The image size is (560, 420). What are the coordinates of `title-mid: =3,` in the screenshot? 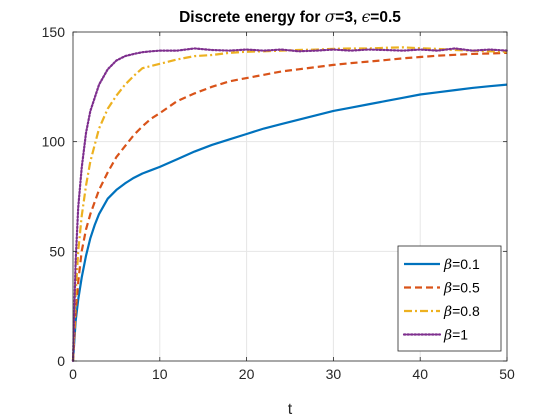 It's located at (348, 17).